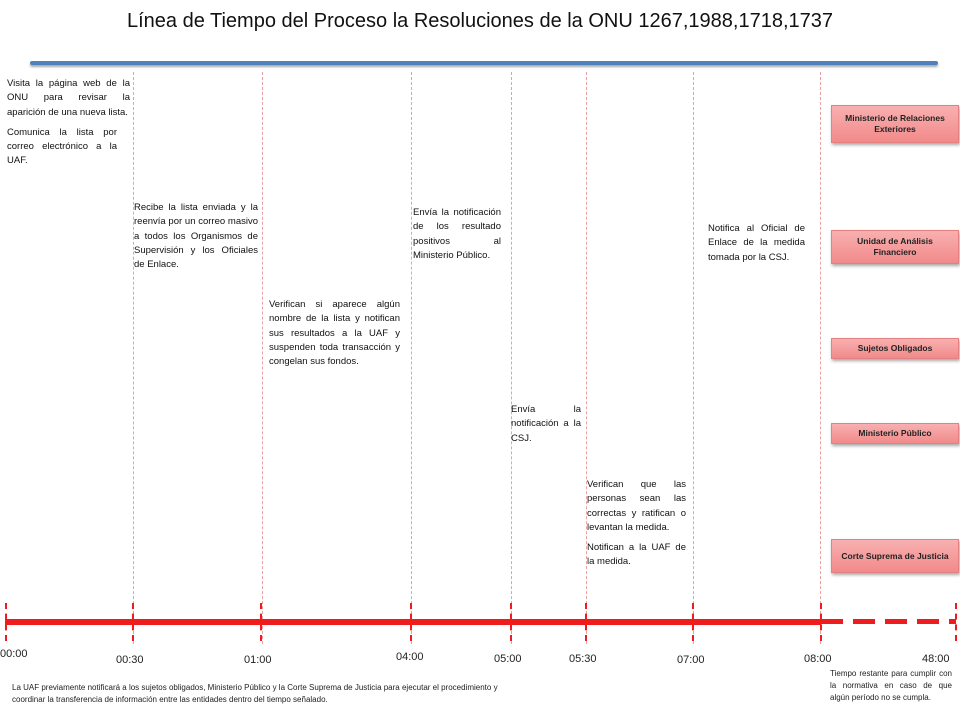  I want to click on step-note-mp-csj: Envía la notificación a la CSJ., so click(546, 427).